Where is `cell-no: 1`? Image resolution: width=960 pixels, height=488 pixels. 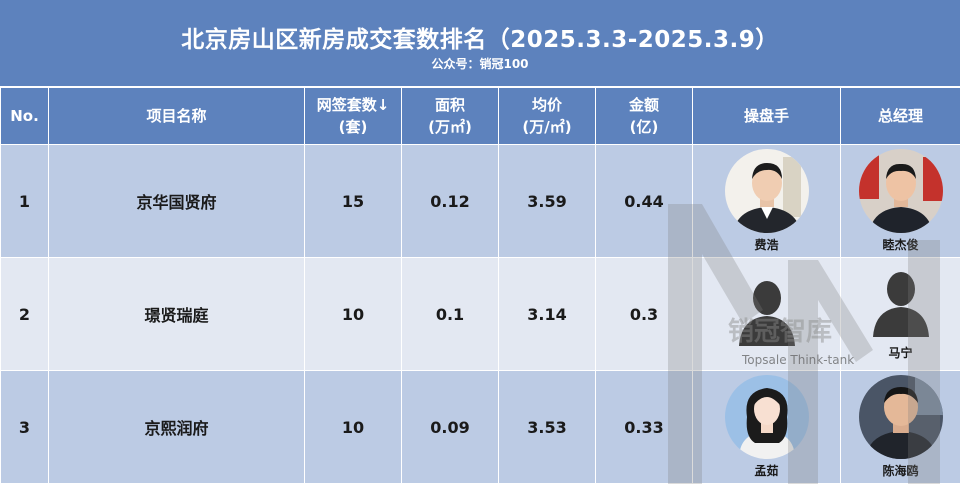 cell-no: 1 is located at coordinates (25, 201).